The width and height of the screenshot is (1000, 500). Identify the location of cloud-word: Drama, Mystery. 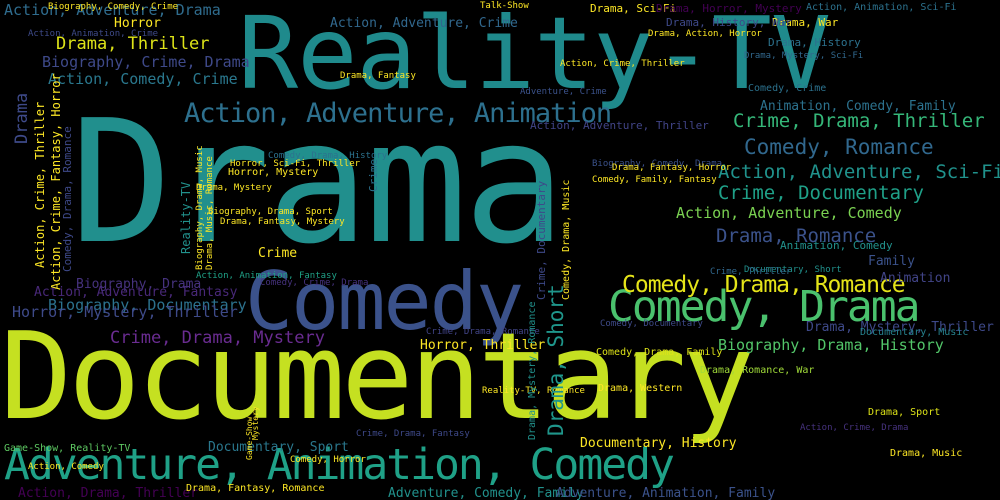
(234, 188).